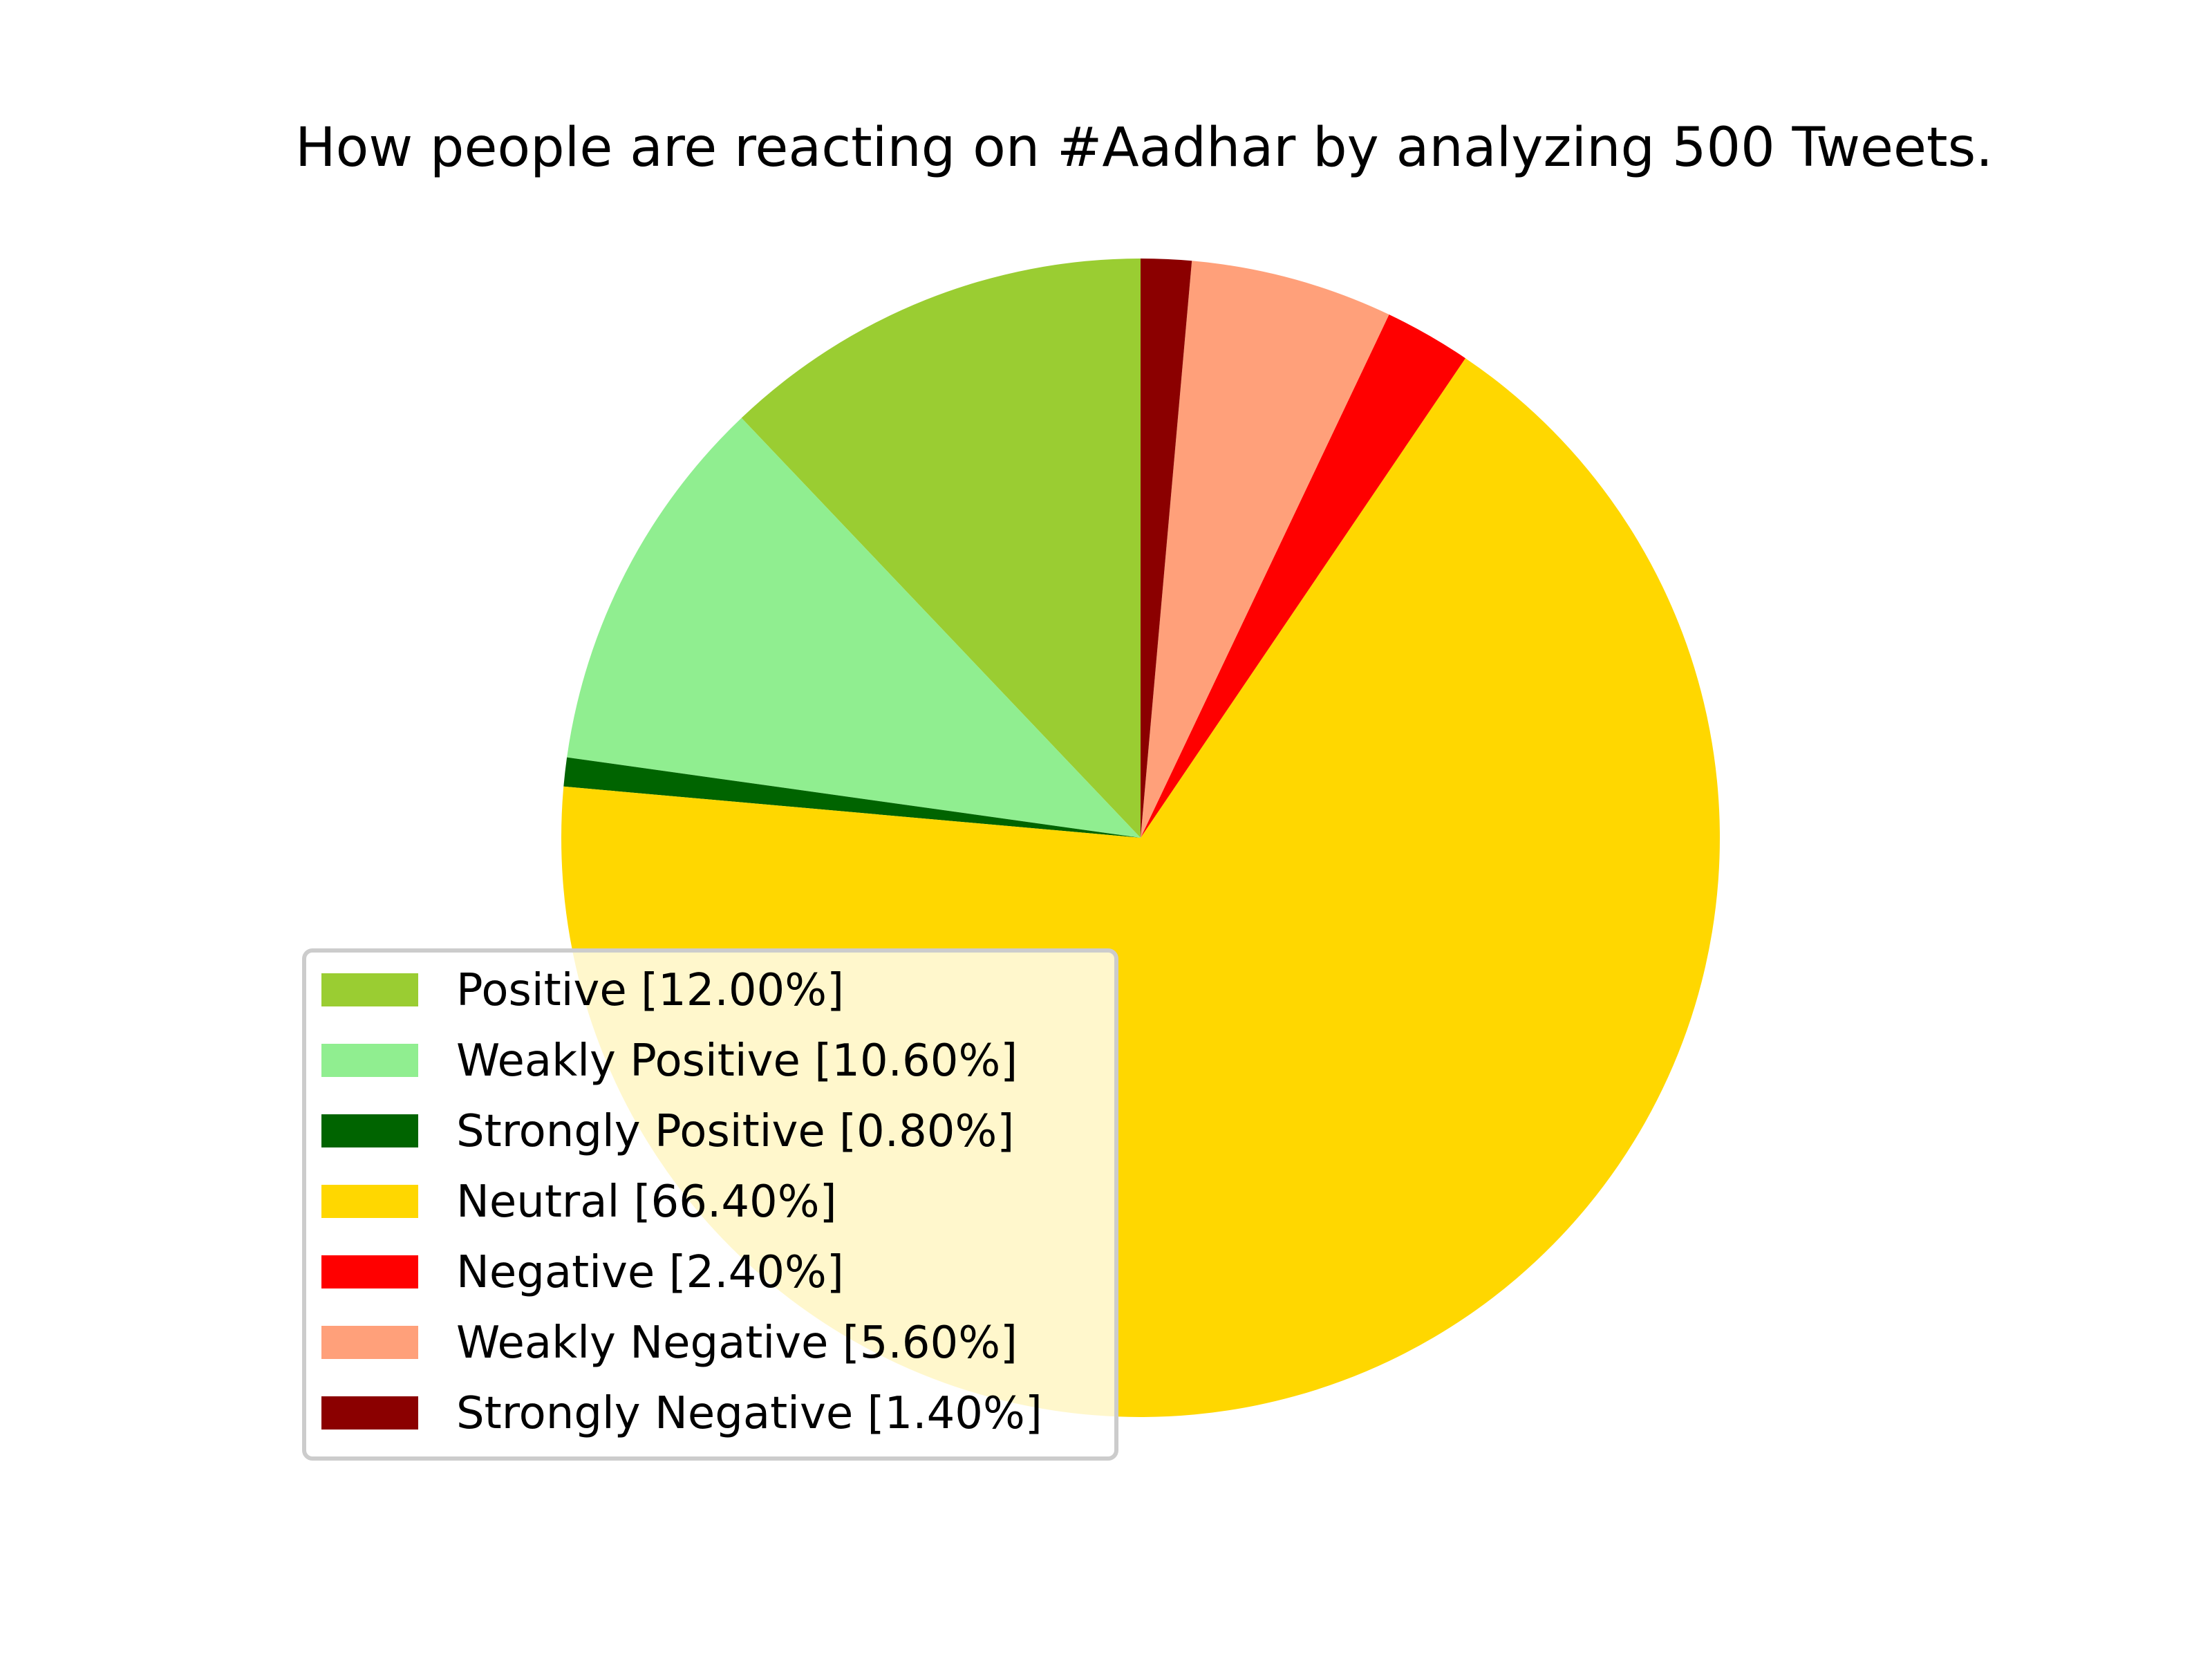 This screenshot has height=1659, width=2212. I want to click on legend-label-positive: Positive [12.00%], so click(650, 990).